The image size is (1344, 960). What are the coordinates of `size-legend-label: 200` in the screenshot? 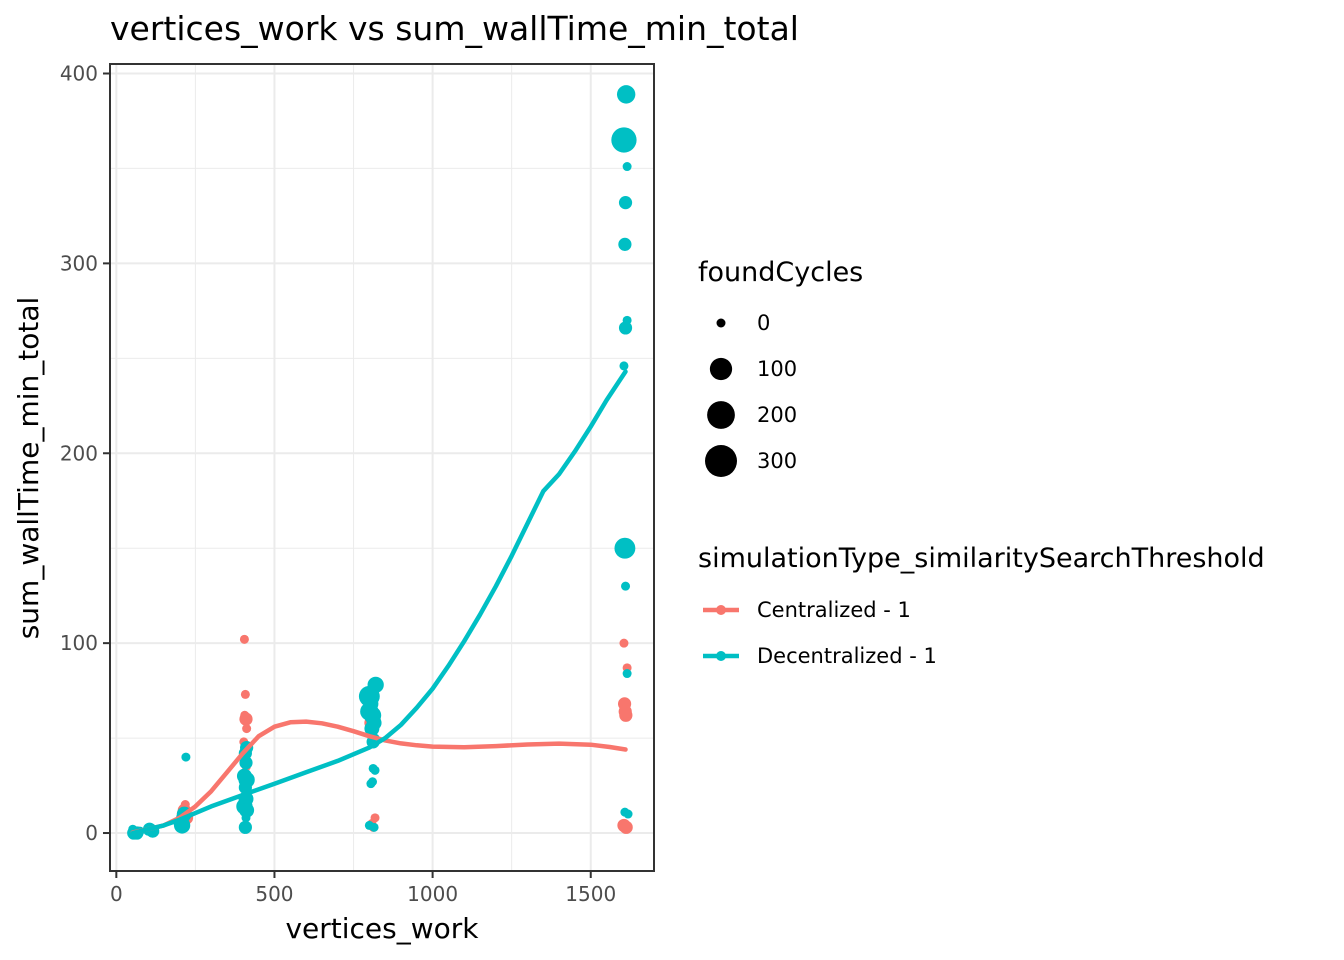 It's located at (777, 415).